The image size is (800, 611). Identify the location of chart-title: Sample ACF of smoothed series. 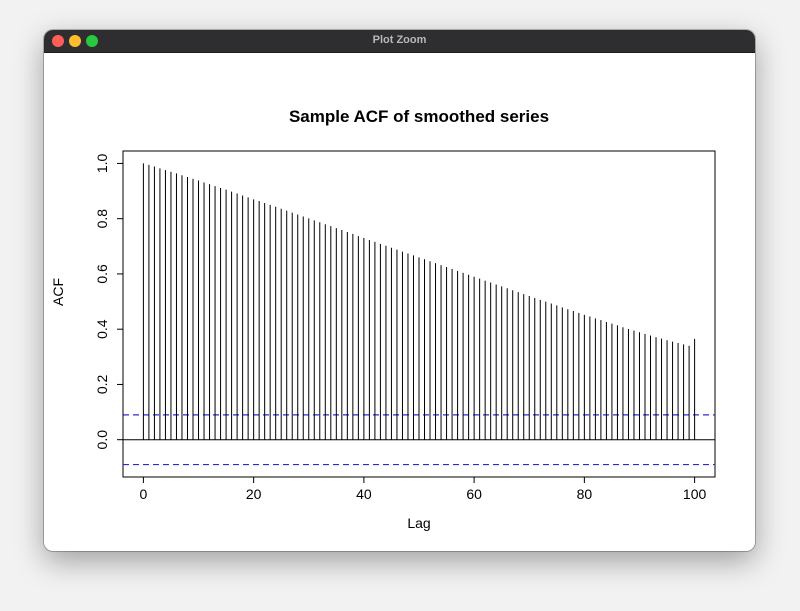
(419, 116).